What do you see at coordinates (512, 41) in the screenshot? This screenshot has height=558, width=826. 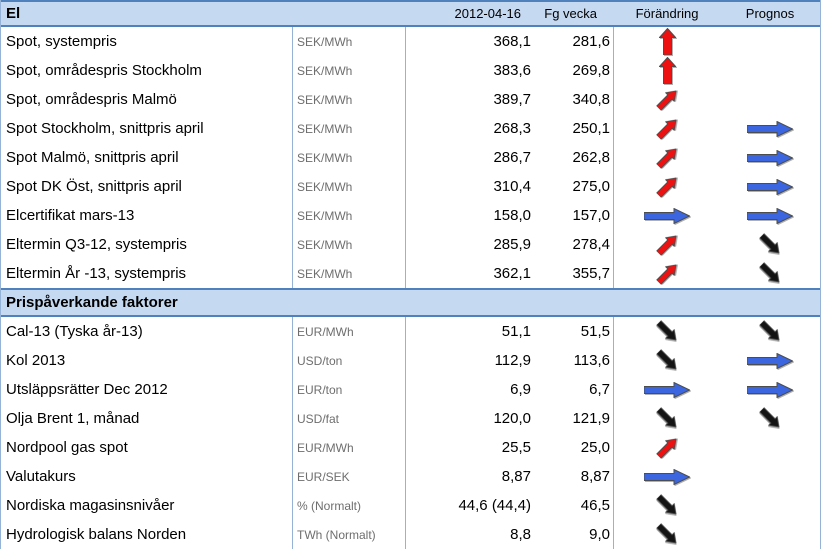 I see `row-value-current: 368,1` at bounding box center [512, 41].